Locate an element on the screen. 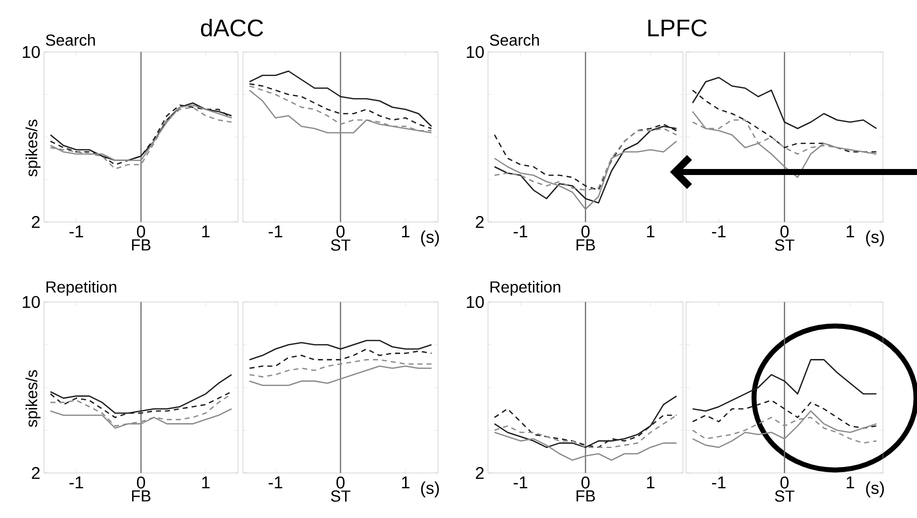 The width and height of the screenshot is (917, 518). line-series is located at coordinates (586, 421).